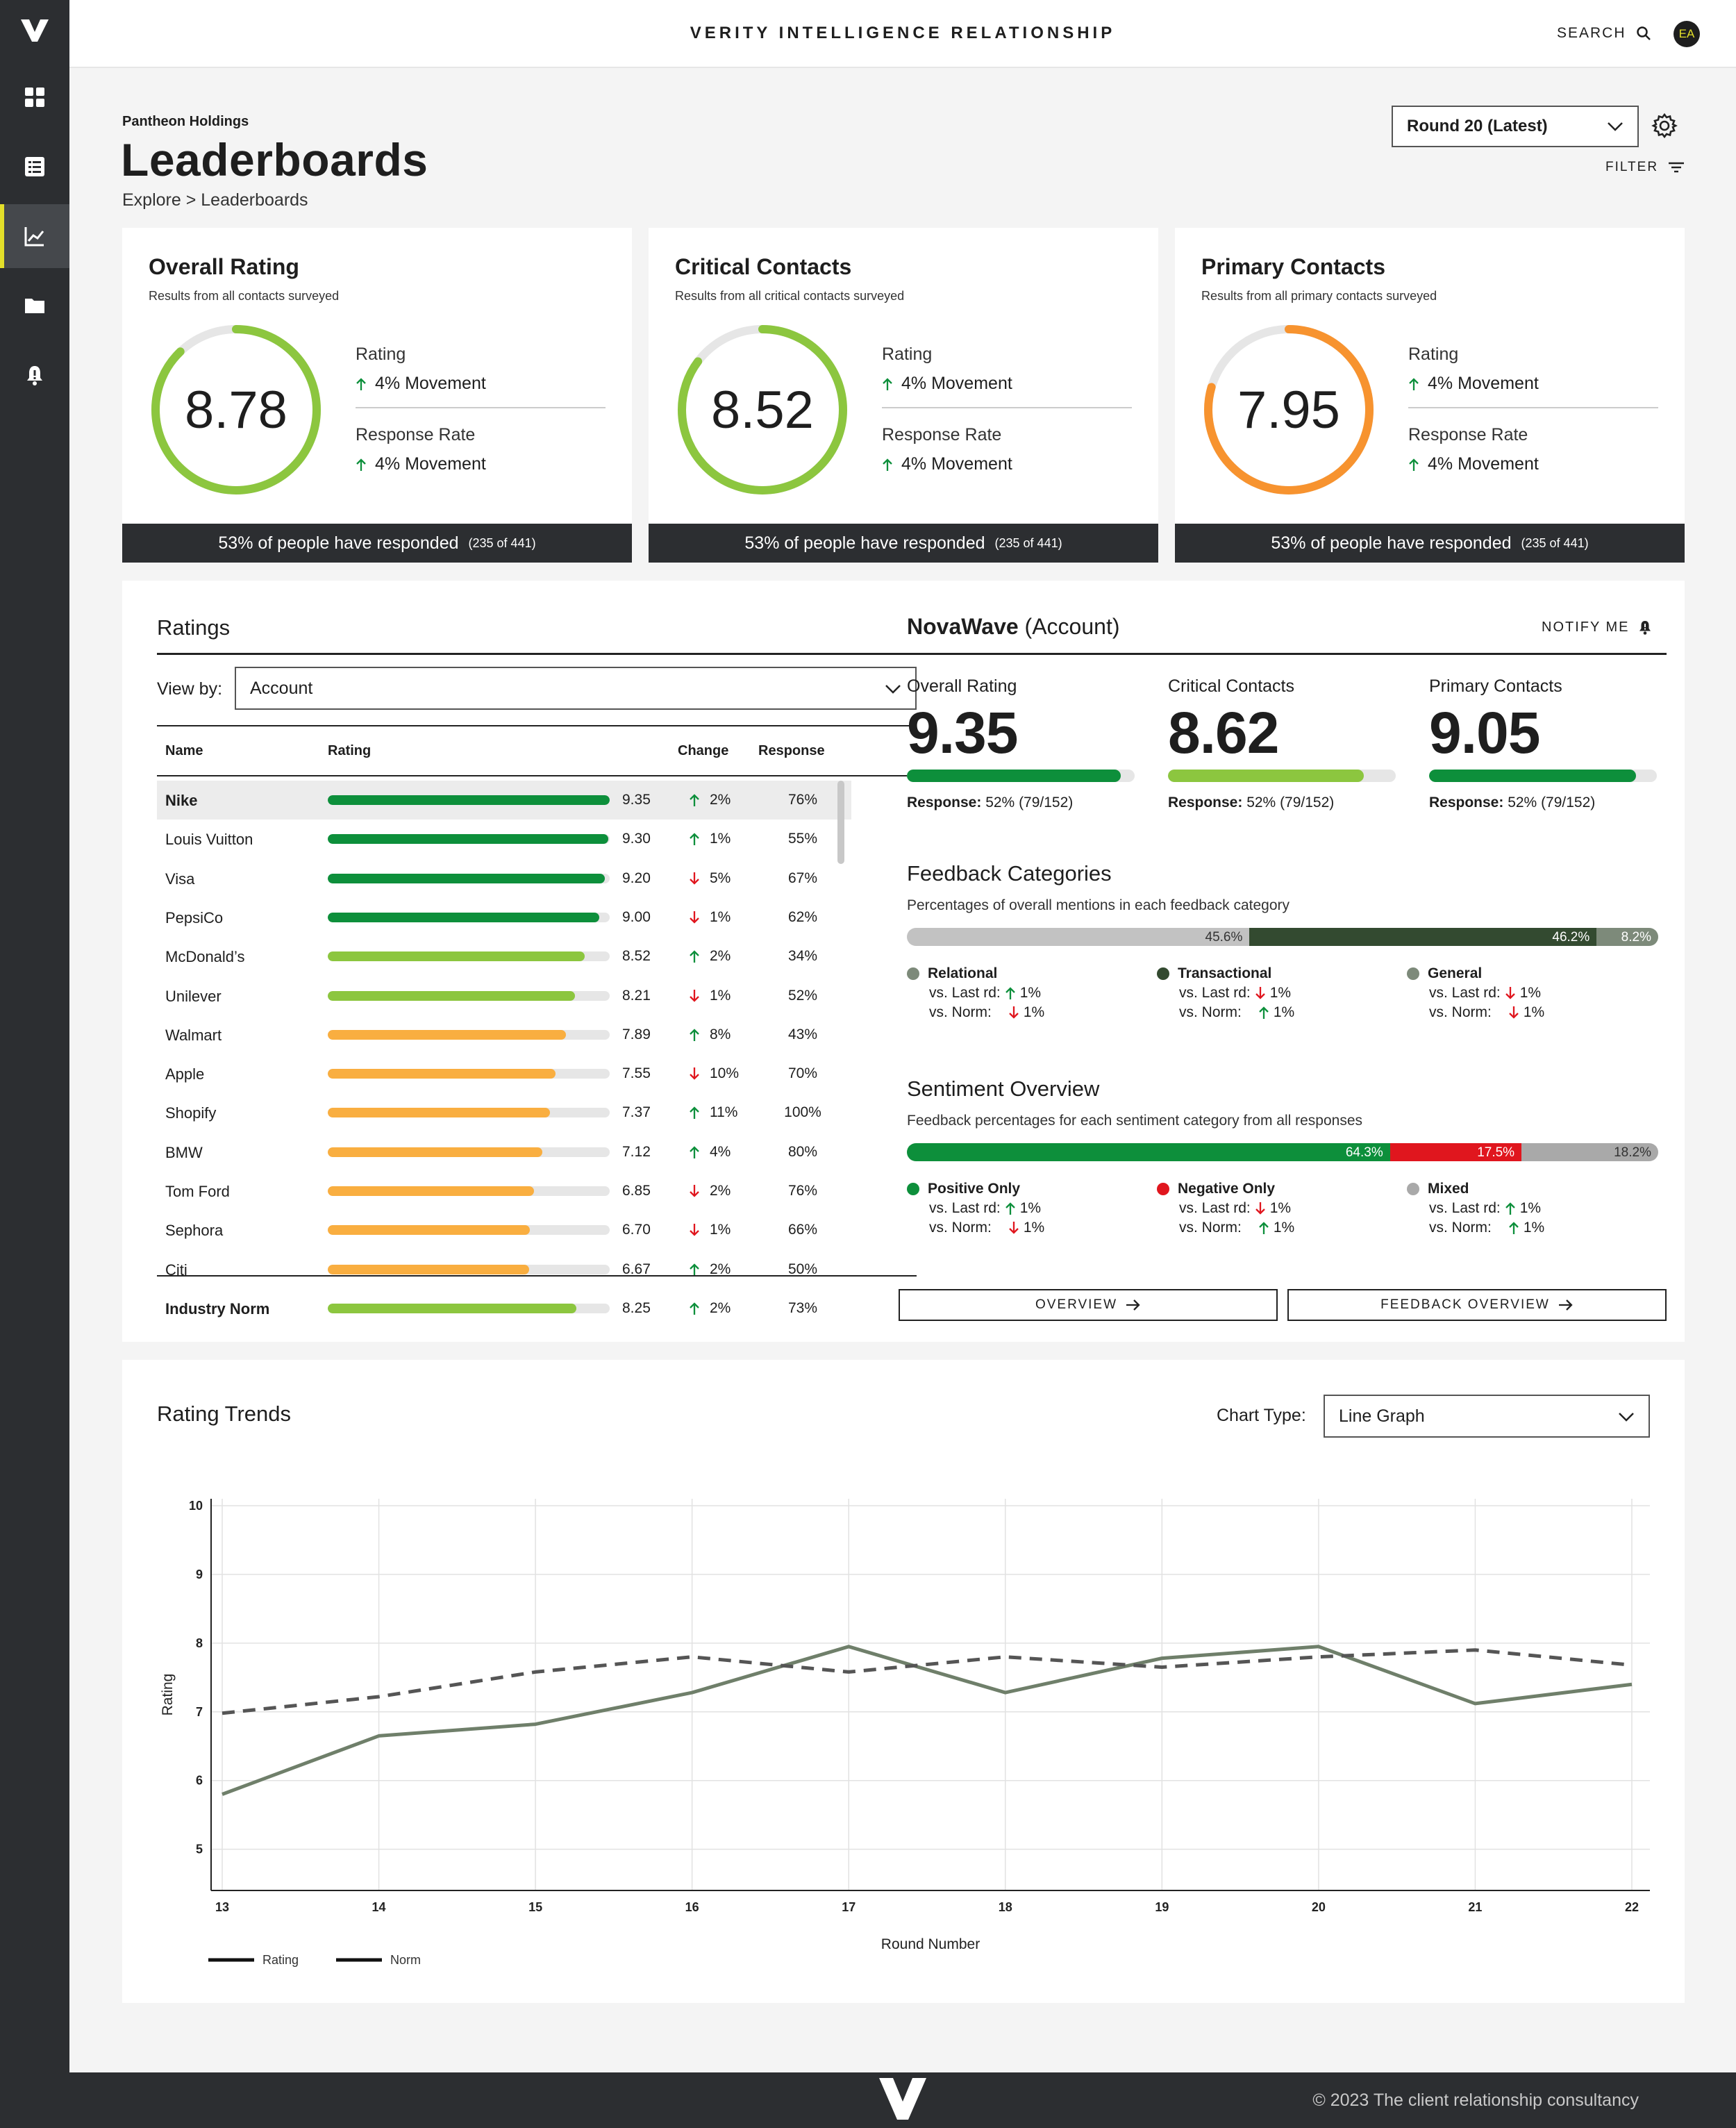 The height and width of the screenshot is (2128, 1736). I want to click on metric-value: 9.35, so click(963, 732).